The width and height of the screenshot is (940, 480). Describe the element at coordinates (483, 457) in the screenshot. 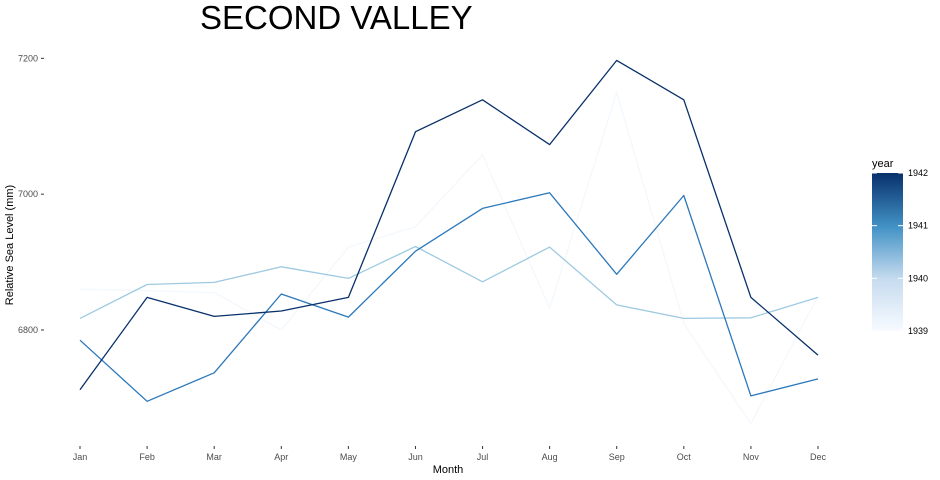

I see `x-tick-label: Jul` at that location.